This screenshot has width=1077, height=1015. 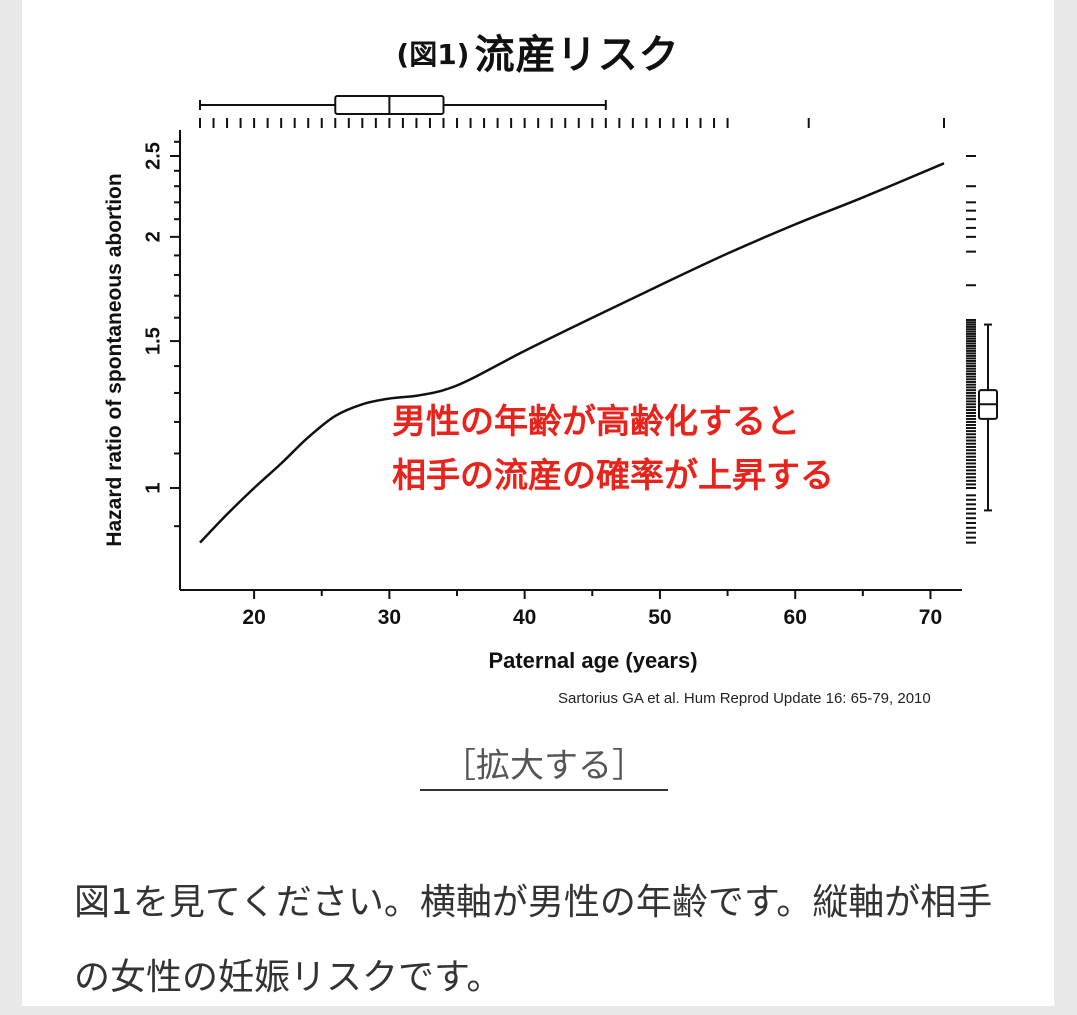 What do you see at coordinates (544, 764) in the screenshot?
I see `enlarge-link: ［拡大する］` at bounding box center [544, 764].